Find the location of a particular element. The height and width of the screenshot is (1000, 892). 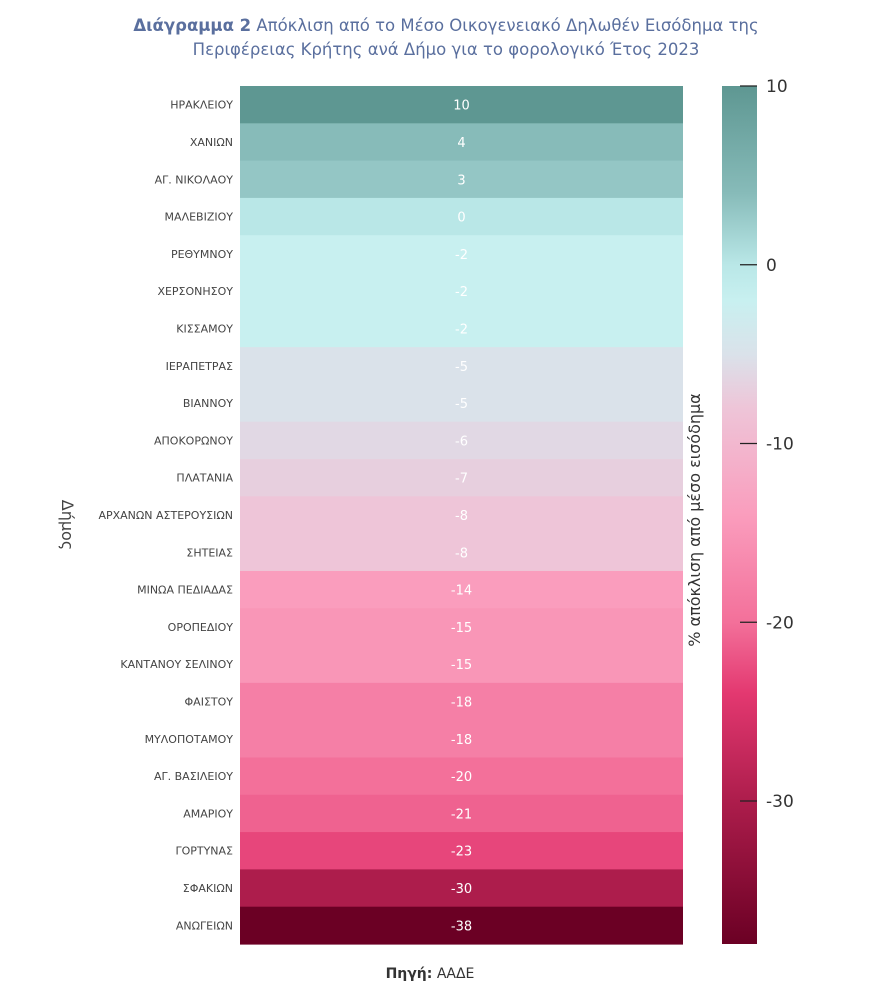

value-label: -30 is located at coordinates (461, 889).